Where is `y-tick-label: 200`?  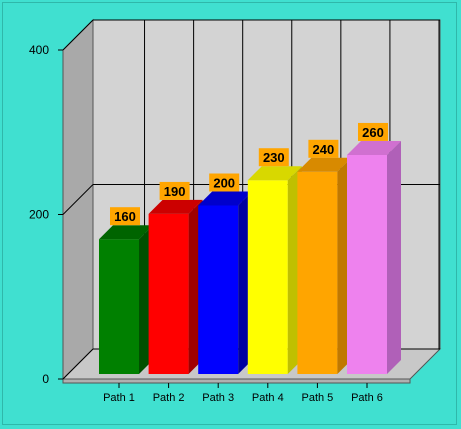
y-tick-label: 200 is located at coordinates (39, 215).